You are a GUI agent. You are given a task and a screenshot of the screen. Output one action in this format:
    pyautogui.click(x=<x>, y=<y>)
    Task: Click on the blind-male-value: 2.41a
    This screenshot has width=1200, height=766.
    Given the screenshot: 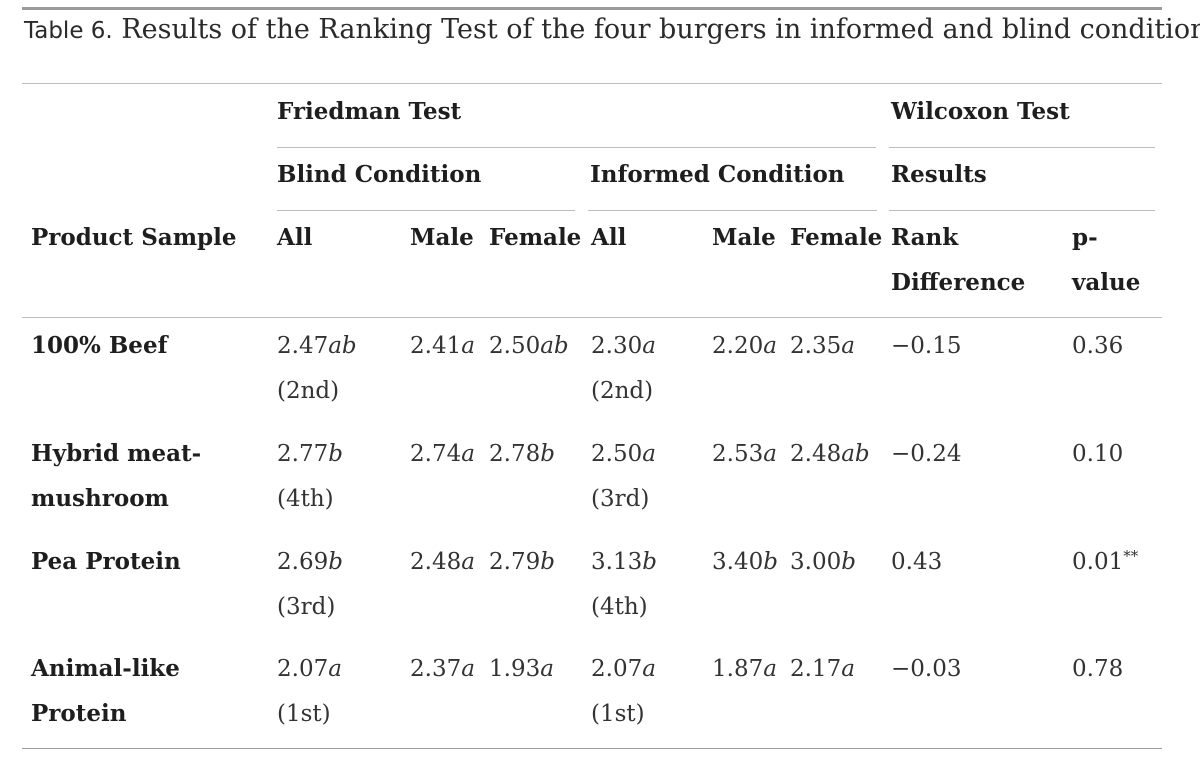 What is the action you would take?
    pyautogui.click(x=442, y=346)
    